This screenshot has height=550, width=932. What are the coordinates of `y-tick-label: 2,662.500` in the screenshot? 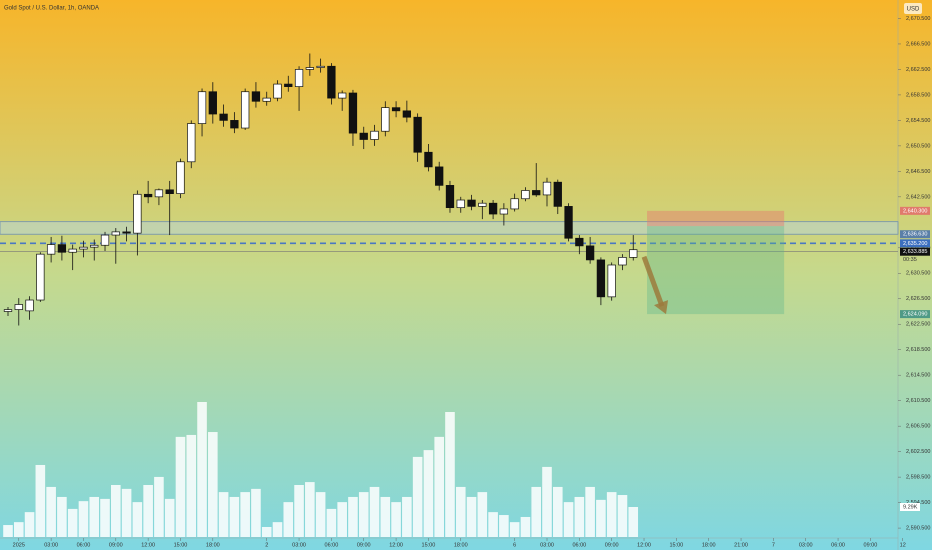 It's located at (918, 70).